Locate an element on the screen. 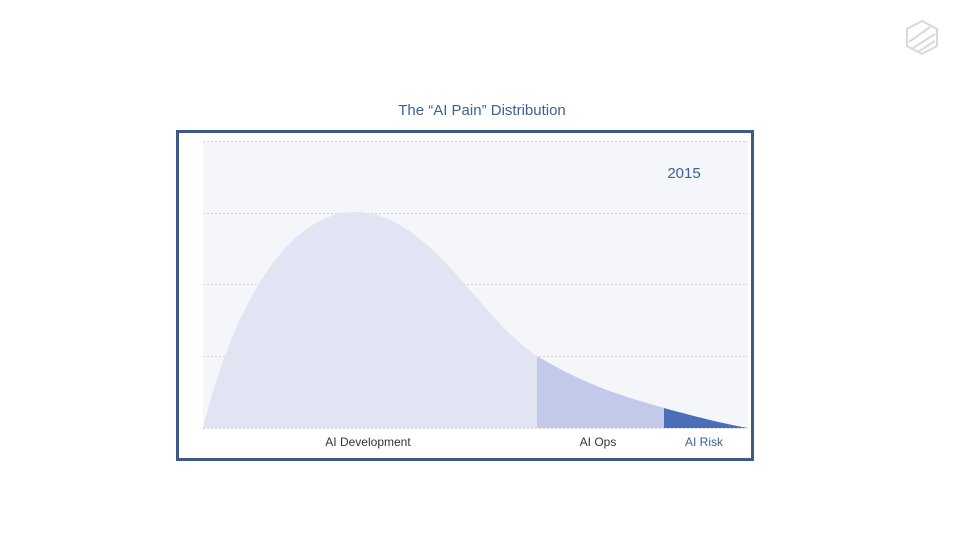 This screenshot has height=540, width=960. logo is located at coordinates (922, 37).